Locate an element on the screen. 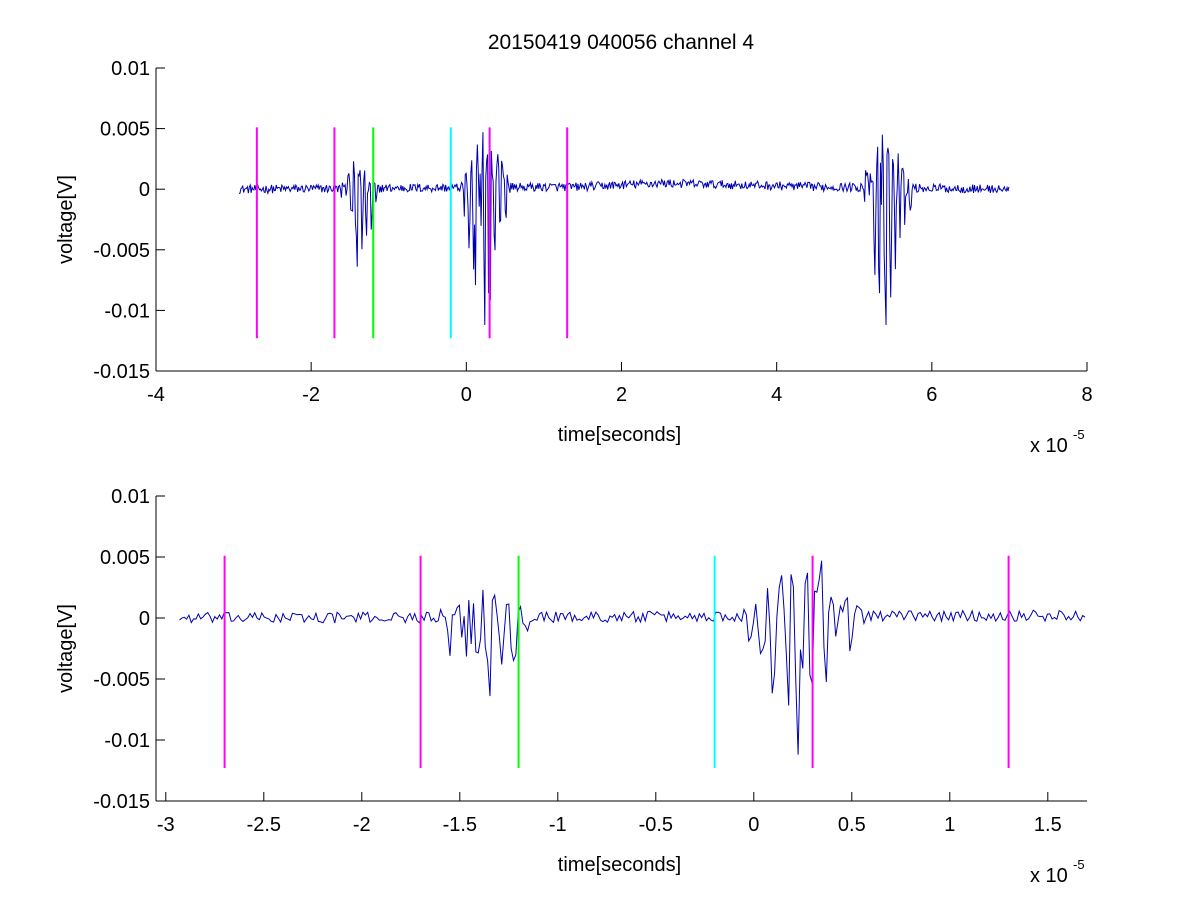 The width and height of the screenshot is (1200, 901). x-tick-label: 8 is located at coordinates (1086, 395).